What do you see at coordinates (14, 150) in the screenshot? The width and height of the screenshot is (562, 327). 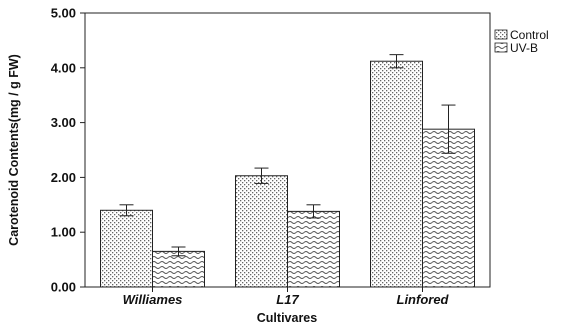 I see `y-axis-title: Carotenoid Contents(mg / g FW)` at bounding box center [14, 150].